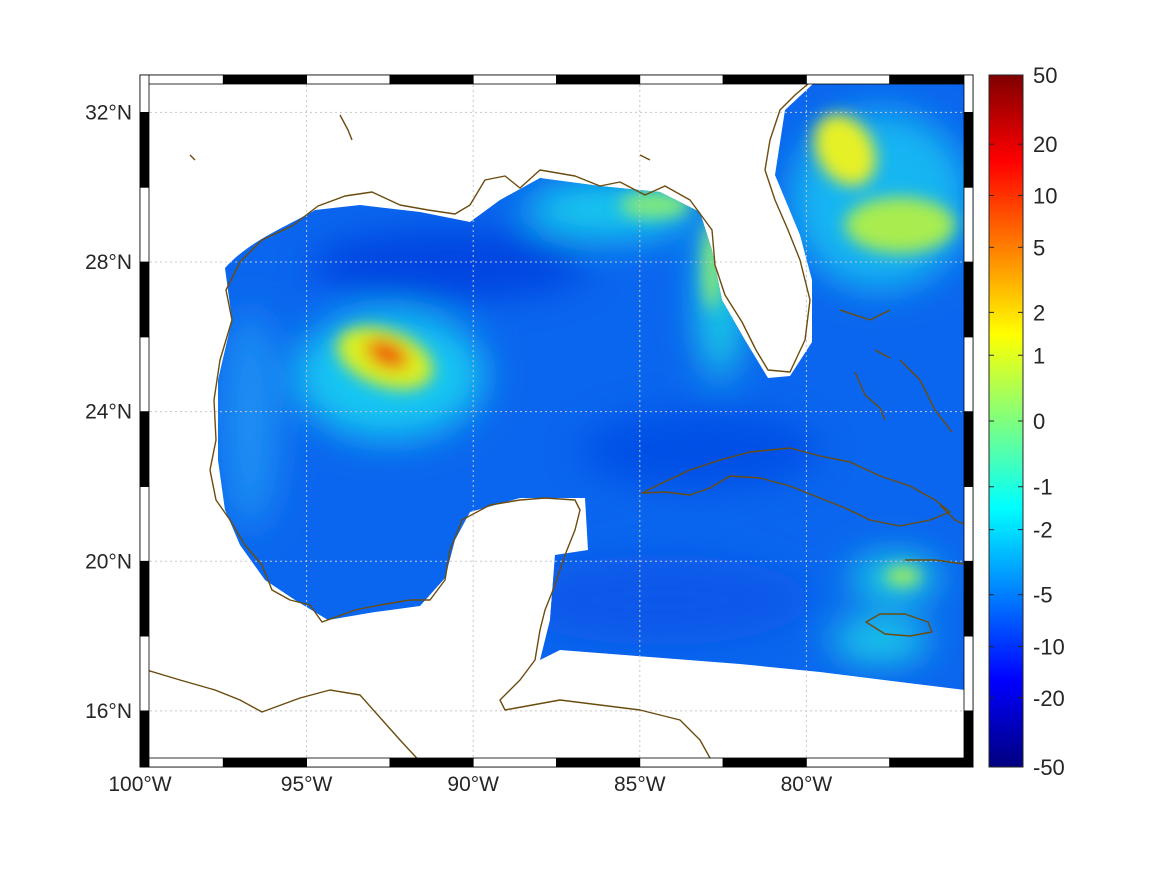  I want to click on cuba, so click(796, 487).